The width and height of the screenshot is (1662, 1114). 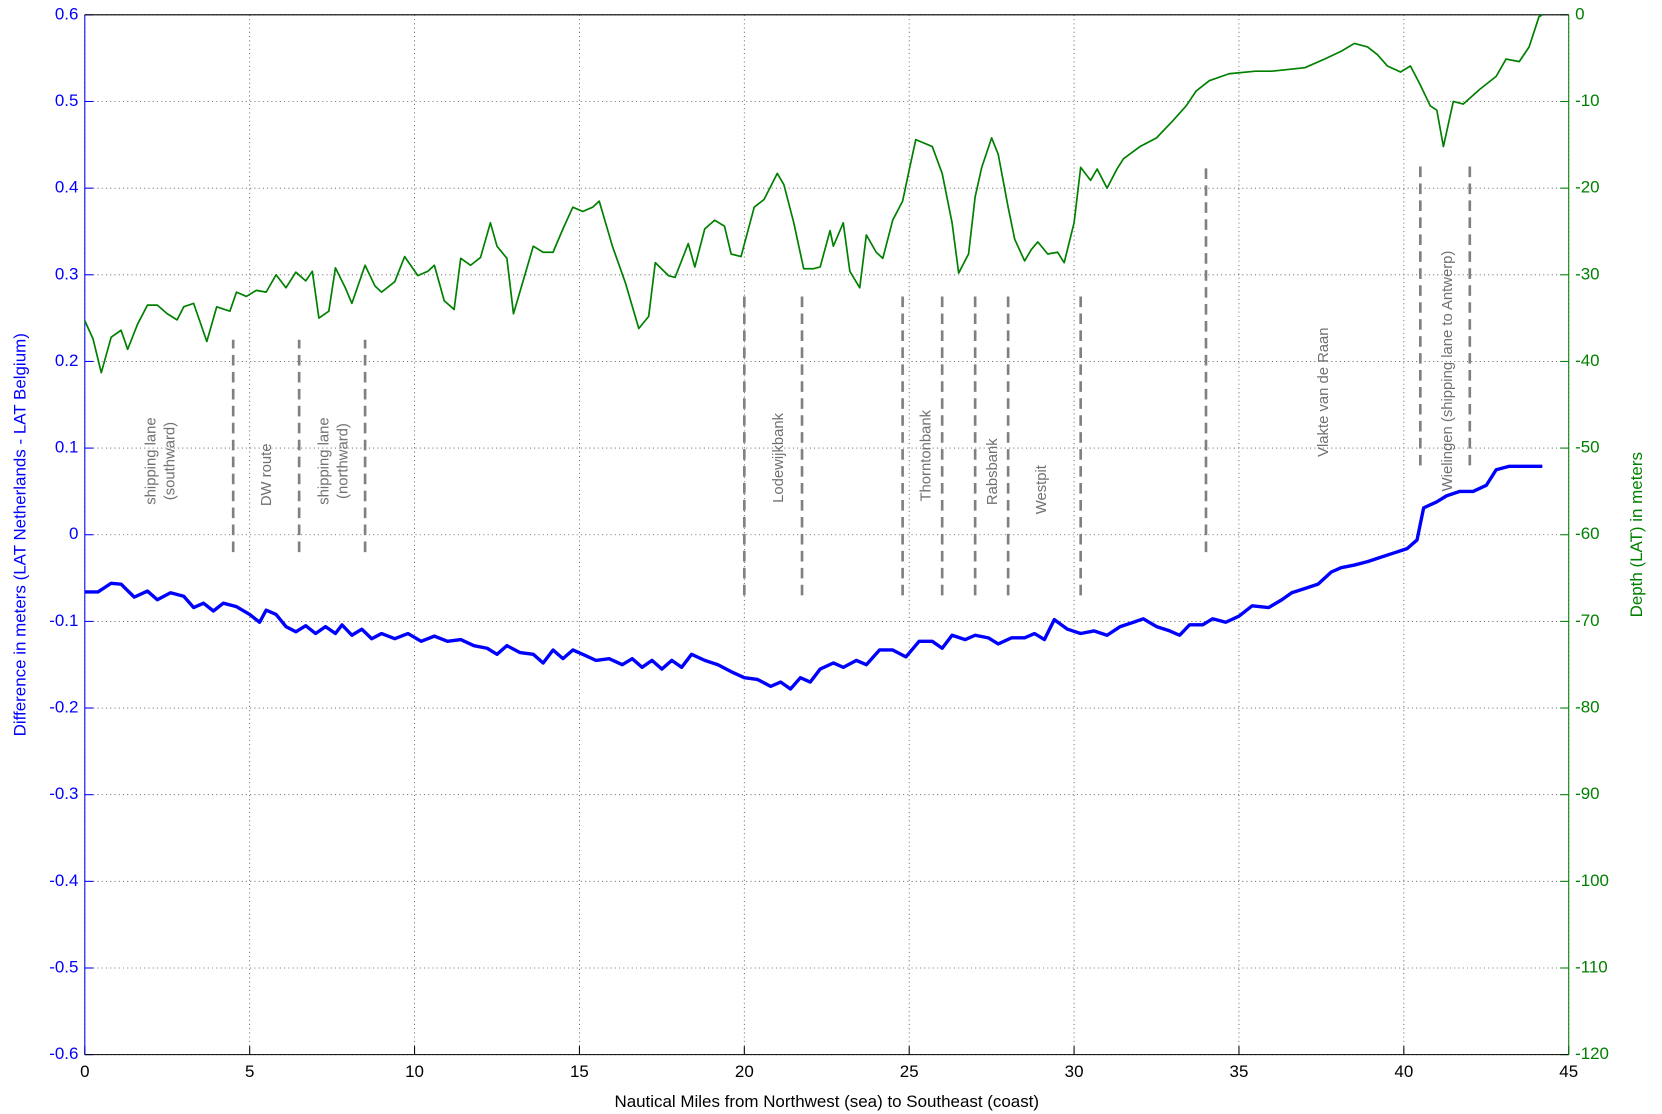 What do you see at coordinates (63, 880) in the screenshot?
I see `y-tick-label: -0.4` at bounding box center [63, 880].